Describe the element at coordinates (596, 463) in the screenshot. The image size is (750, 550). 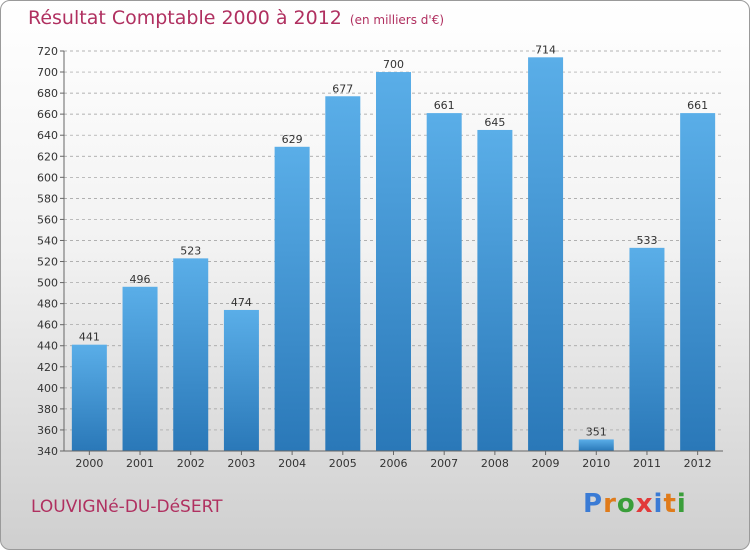
I see `x-tick-label: 2010` at that location.